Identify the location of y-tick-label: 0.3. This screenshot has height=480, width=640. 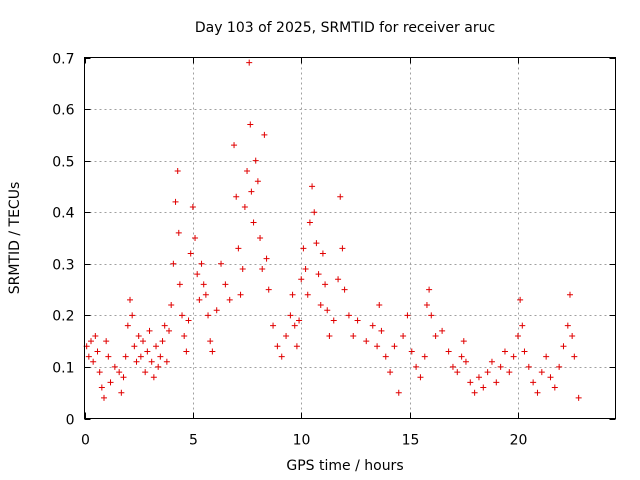
(63, 266).